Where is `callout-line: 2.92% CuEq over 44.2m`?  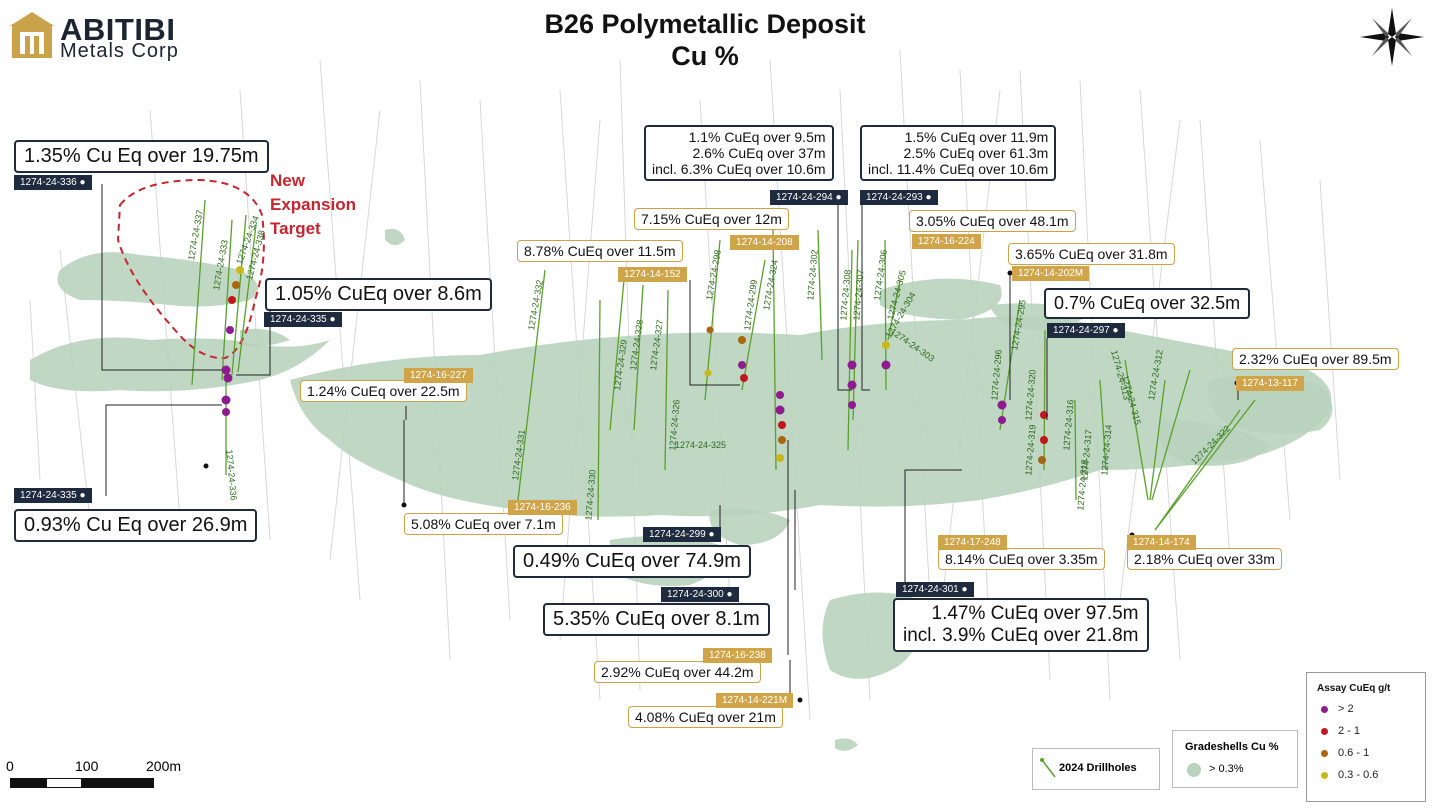 callout-line: 2.92% CuEq over 44.2m is located at coordinates (677, 672).